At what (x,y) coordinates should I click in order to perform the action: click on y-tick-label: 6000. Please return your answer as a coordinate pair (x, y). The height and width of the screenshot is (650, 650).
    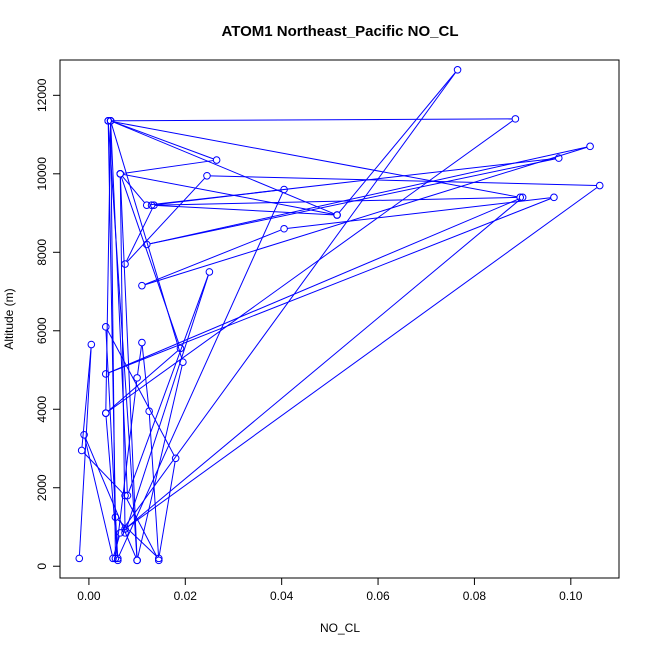
    Looking at the image, I should click on (42, 330).